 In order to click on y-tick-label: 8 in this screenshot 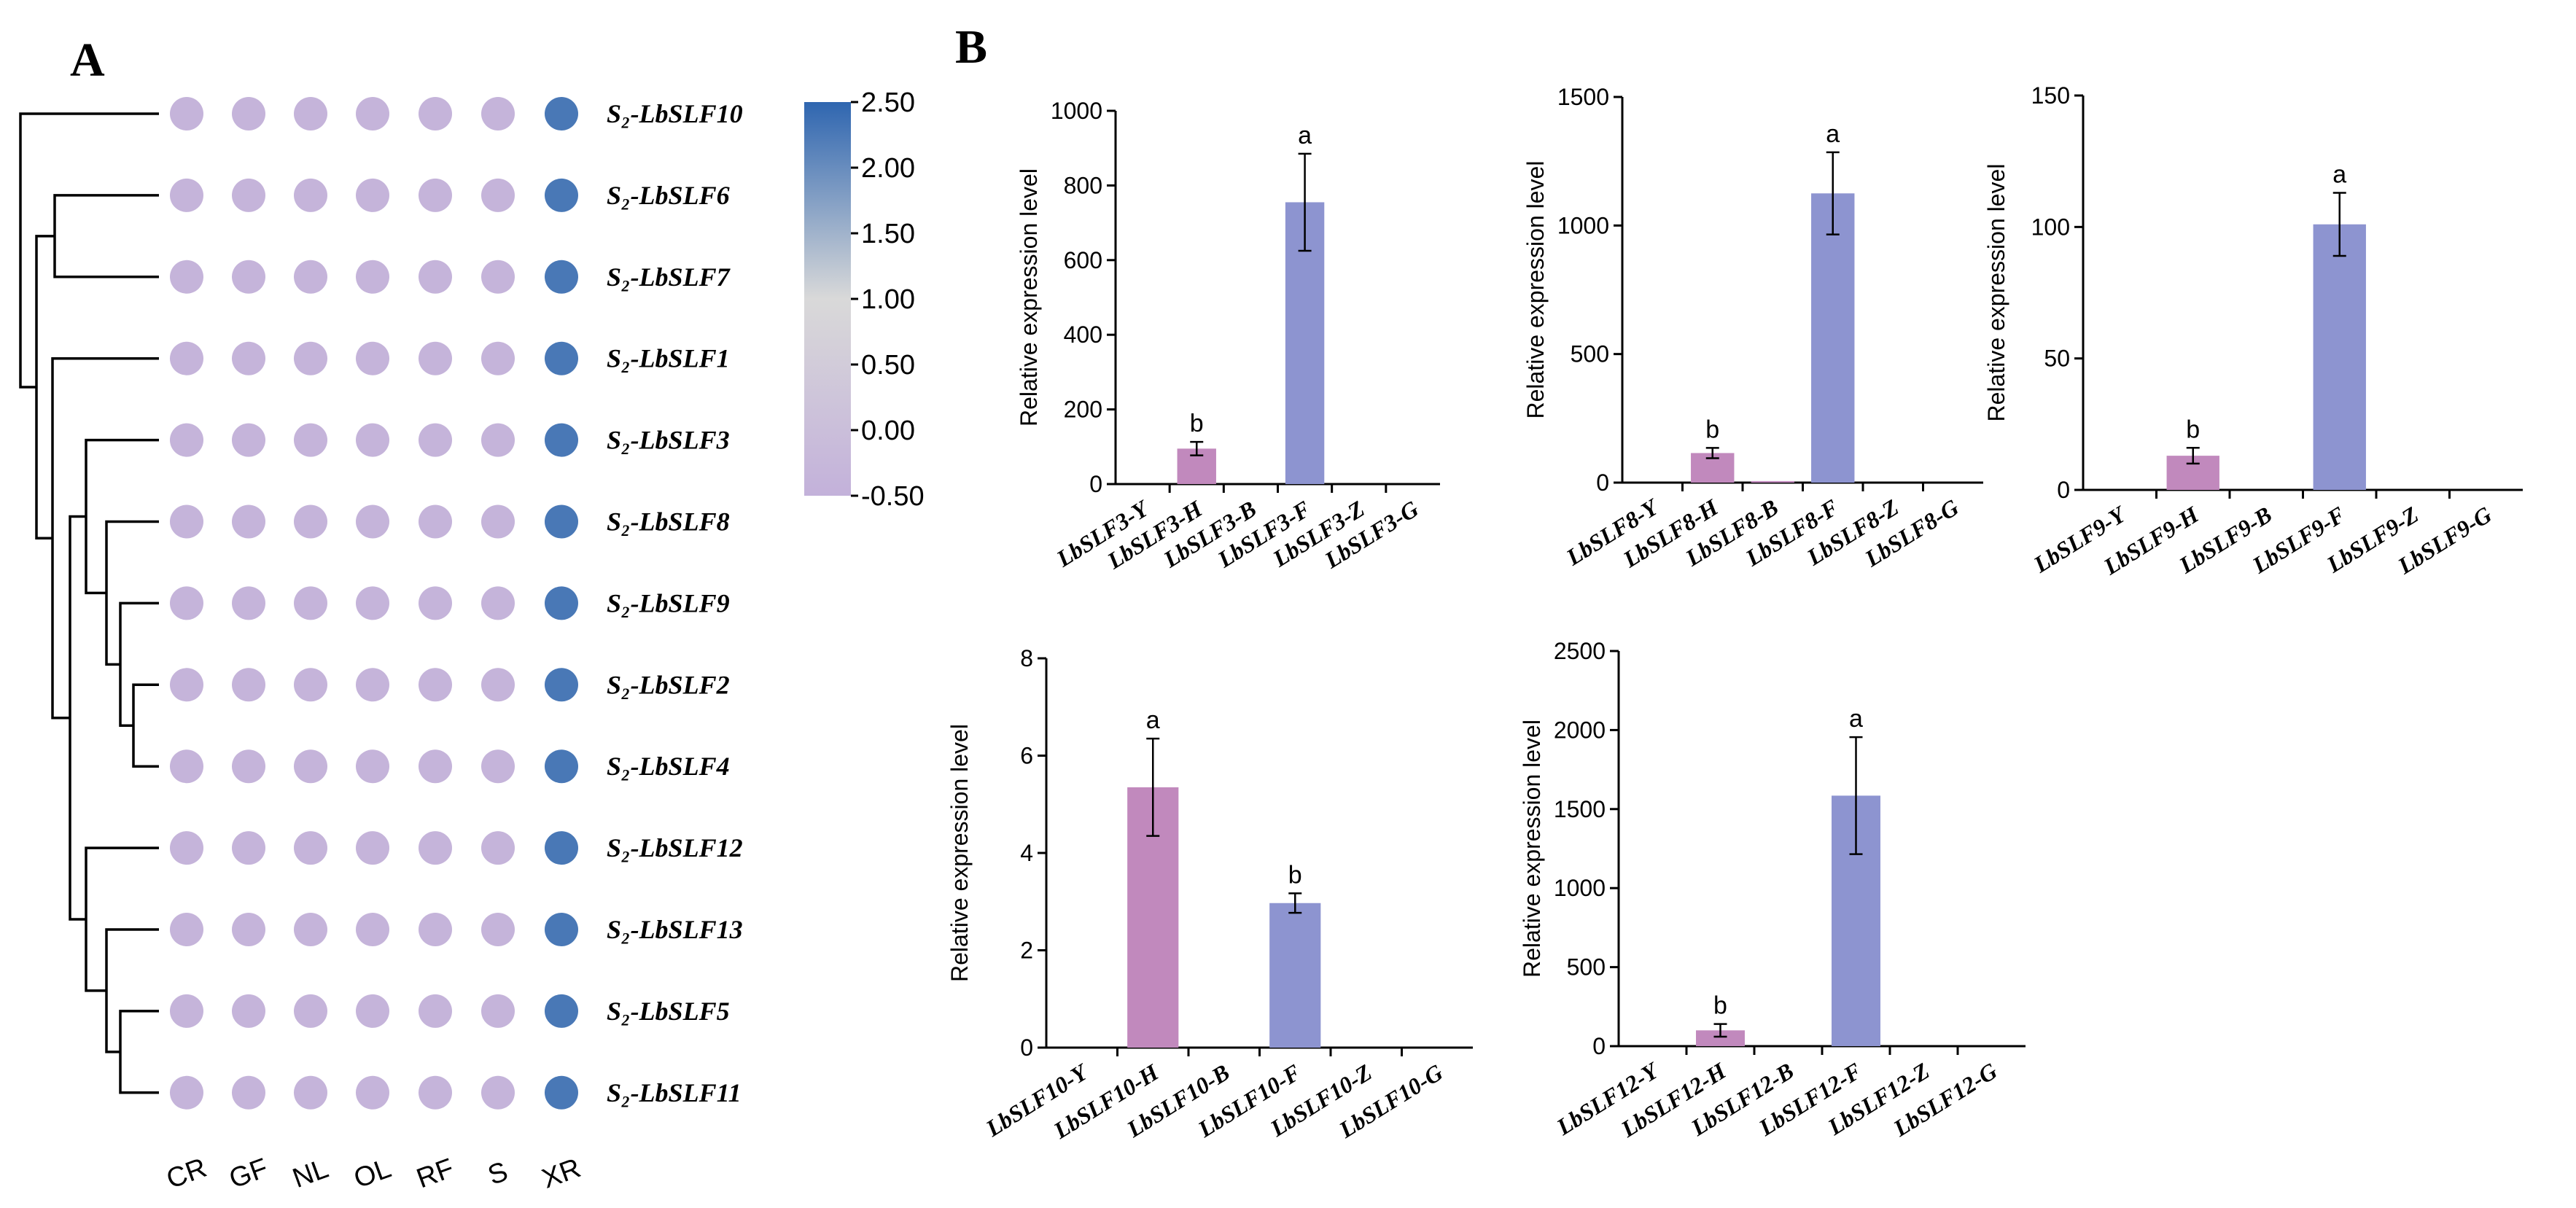, I will do `click(1026, 658)`.